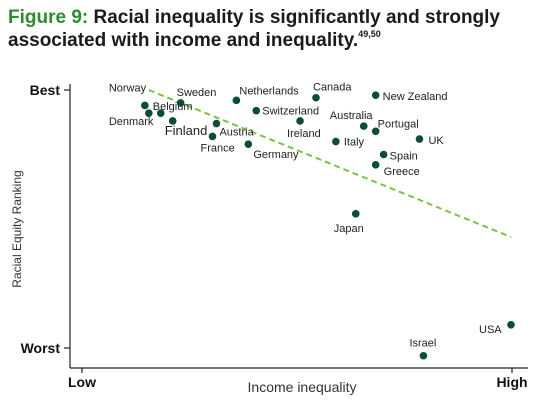  What do you see at coordinates (41, 348) in the screenshot?
I see `y-tick-label: Worst` at bounding box center [41, 348].